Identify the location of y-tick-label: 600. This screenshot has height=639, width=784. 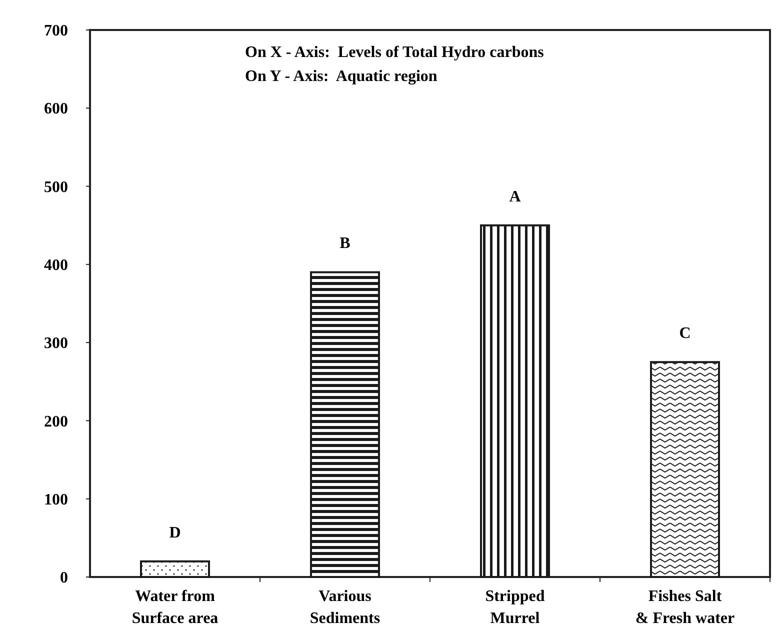
(56, 109).